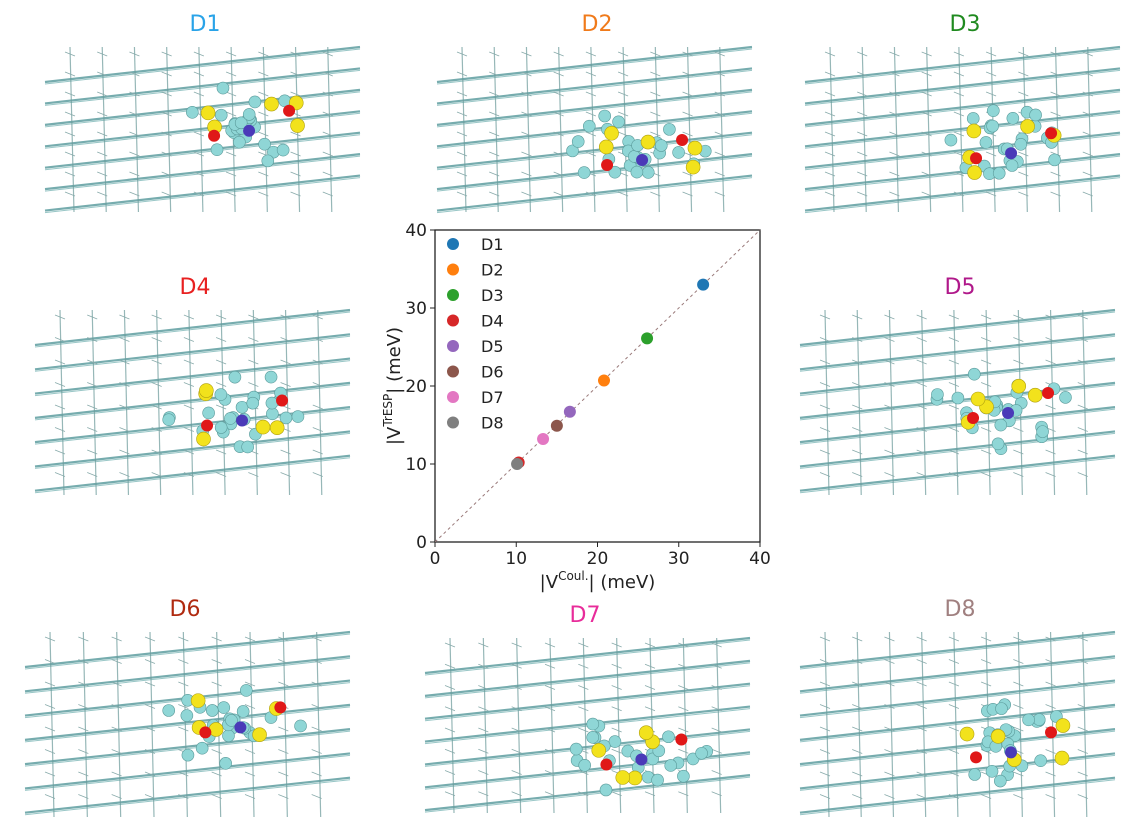 The width and height of the screenshot is (1132, 827). Describe the element at coordinates (475, 334) in the screenshot. I see `legend: D1 D2 D3 D4 D5 D6 D7 D8` at that location.